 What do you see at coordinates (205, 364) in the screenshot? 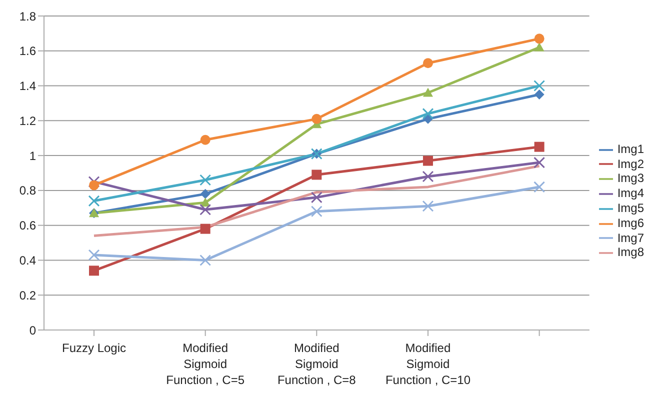
I see `x-tick-label: Modified Sigmoid Function , C=5` at bounding box center [205, 364].